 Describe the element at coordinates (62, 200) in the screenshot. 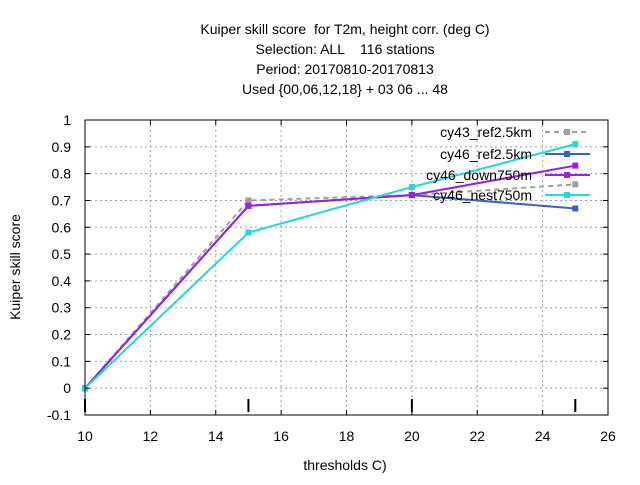

I see `y-tick-label: 0.7` at that location.